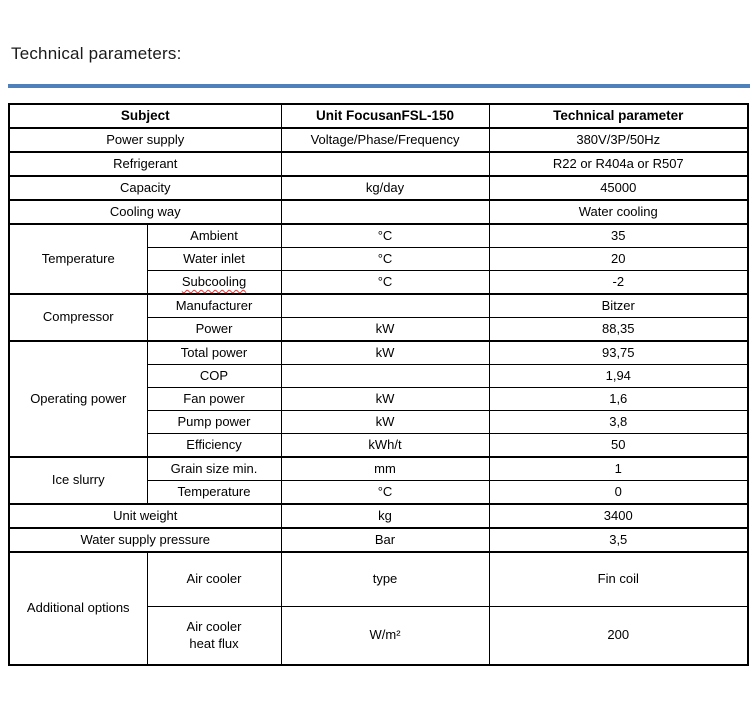  What do you see at coordinates (385, 516) in the screenshot?
I see `unit-cell: kg` at bounding box center [385, 516].